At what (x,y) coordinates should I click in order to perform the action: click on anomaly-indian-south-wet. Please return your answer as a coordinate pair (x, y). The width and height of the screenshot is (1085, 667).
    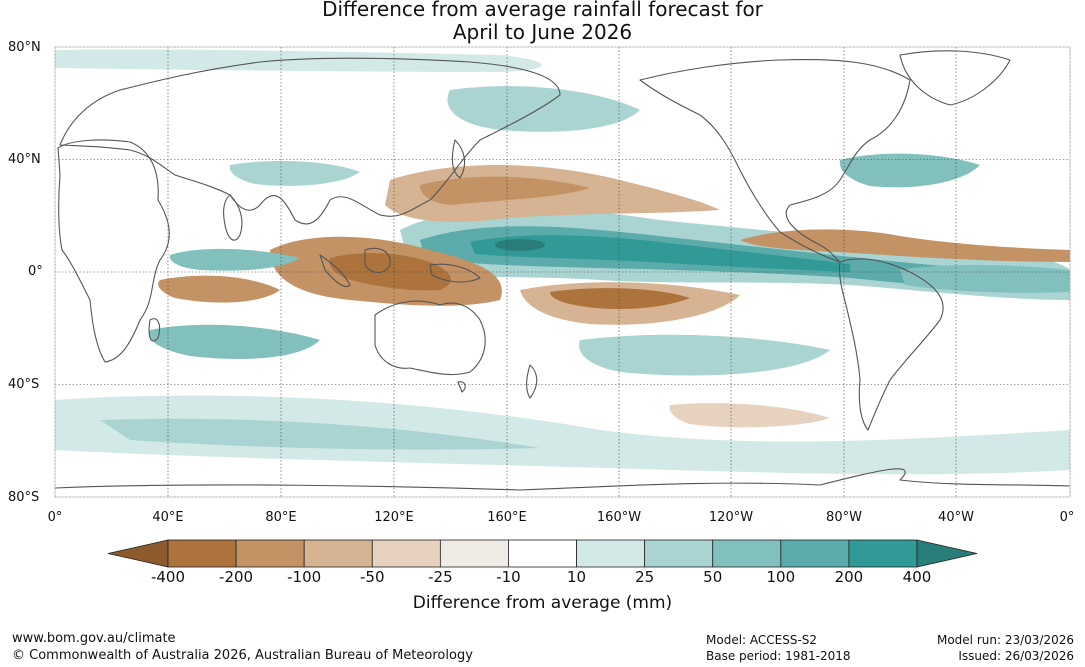
    Looking at the image, I should click on (234, 341).